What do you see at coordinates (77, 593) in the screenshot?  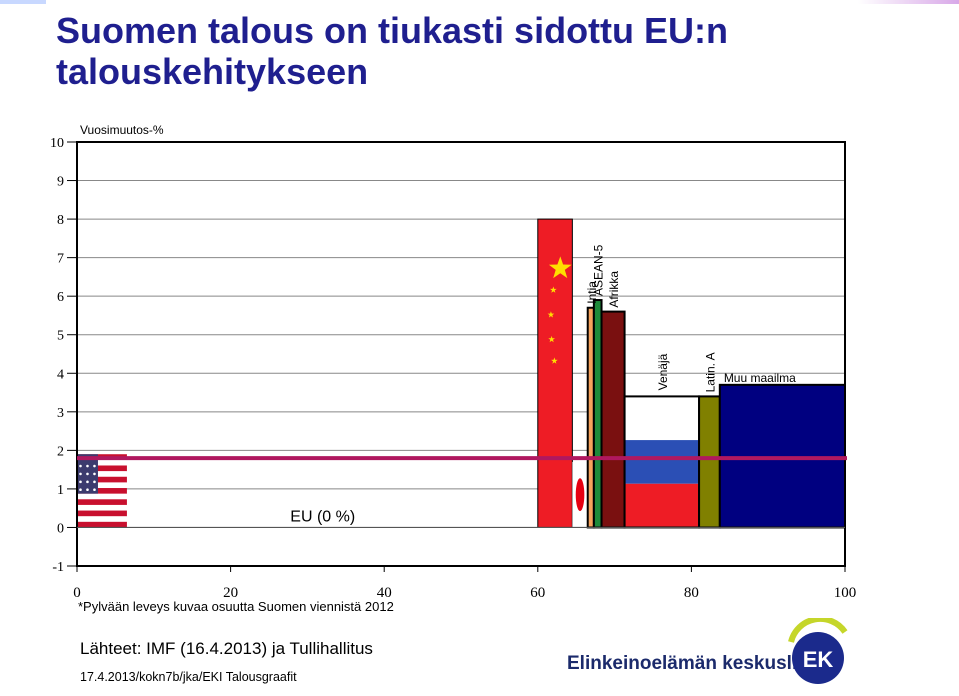 I see `x-tick-label: 0` at bounding box center [77, 593].